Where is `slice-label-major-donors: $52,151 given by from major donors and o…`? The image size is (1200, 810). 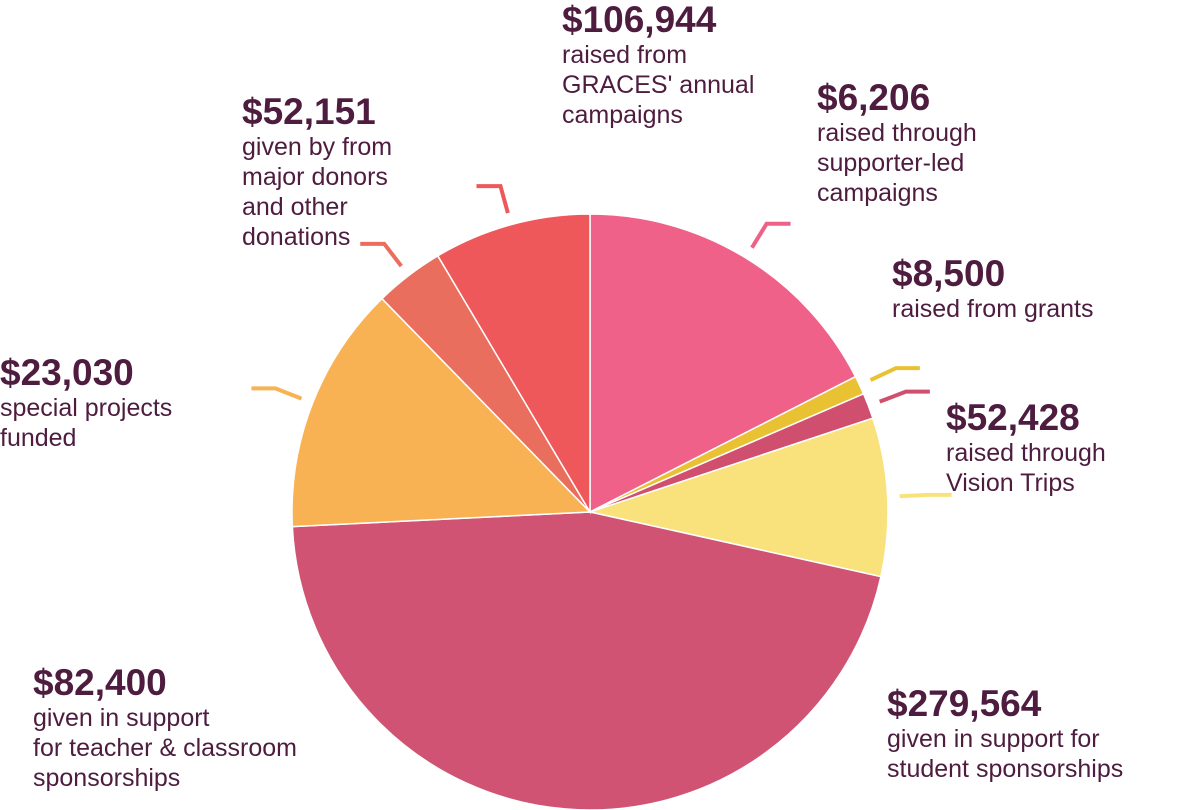
slice-label-major-donors: $52,151 given by from major donors and o… is located at coordinates (317, 172).